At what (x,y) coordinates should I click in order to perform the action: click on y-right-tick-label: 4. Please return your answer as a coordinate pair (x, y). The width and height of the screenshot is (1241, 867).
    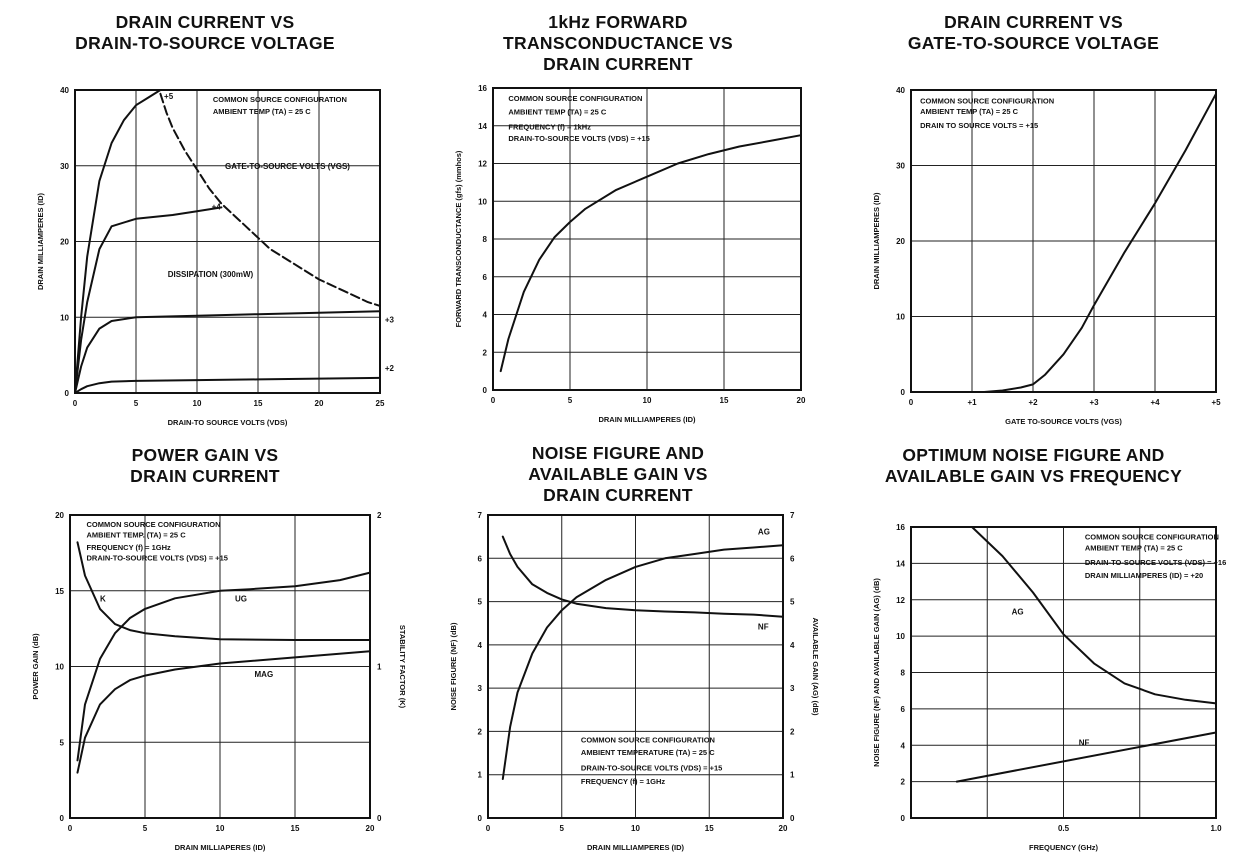
    Looking at the image, I should click on (792, 645).